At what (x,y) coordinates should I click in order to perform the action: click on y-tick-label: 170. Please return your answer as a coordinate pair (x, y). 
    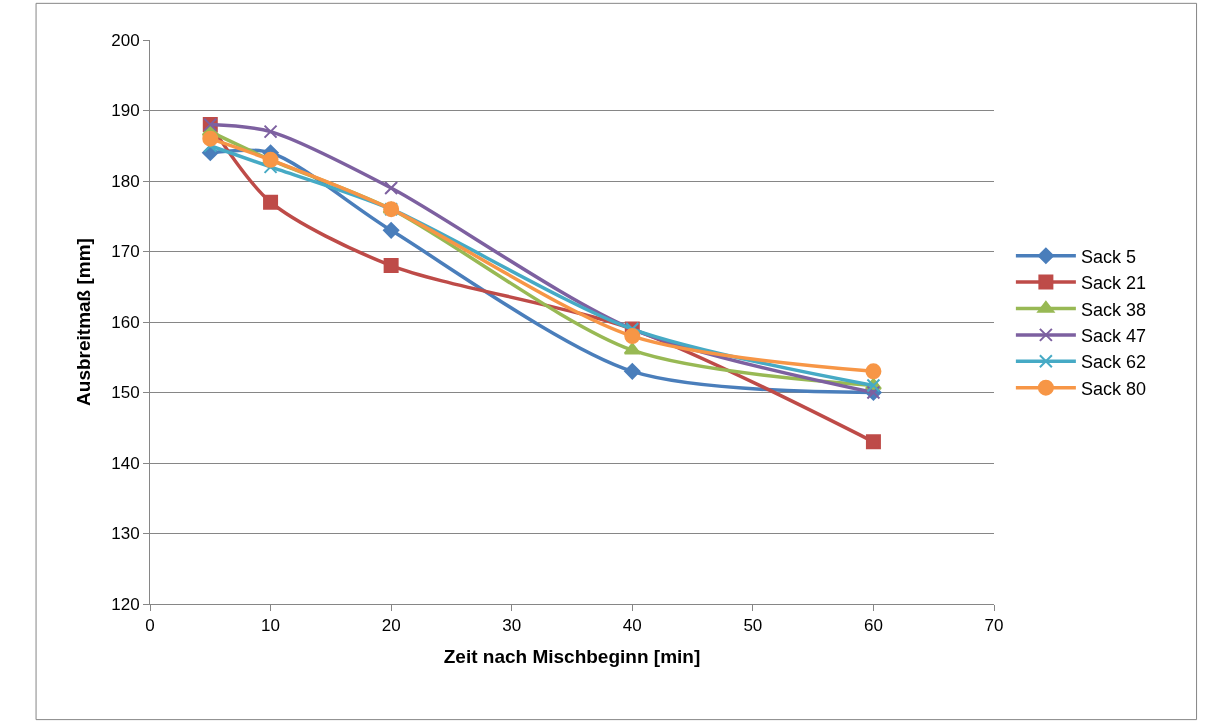
    Looking at the image, I should click on (125, 252).